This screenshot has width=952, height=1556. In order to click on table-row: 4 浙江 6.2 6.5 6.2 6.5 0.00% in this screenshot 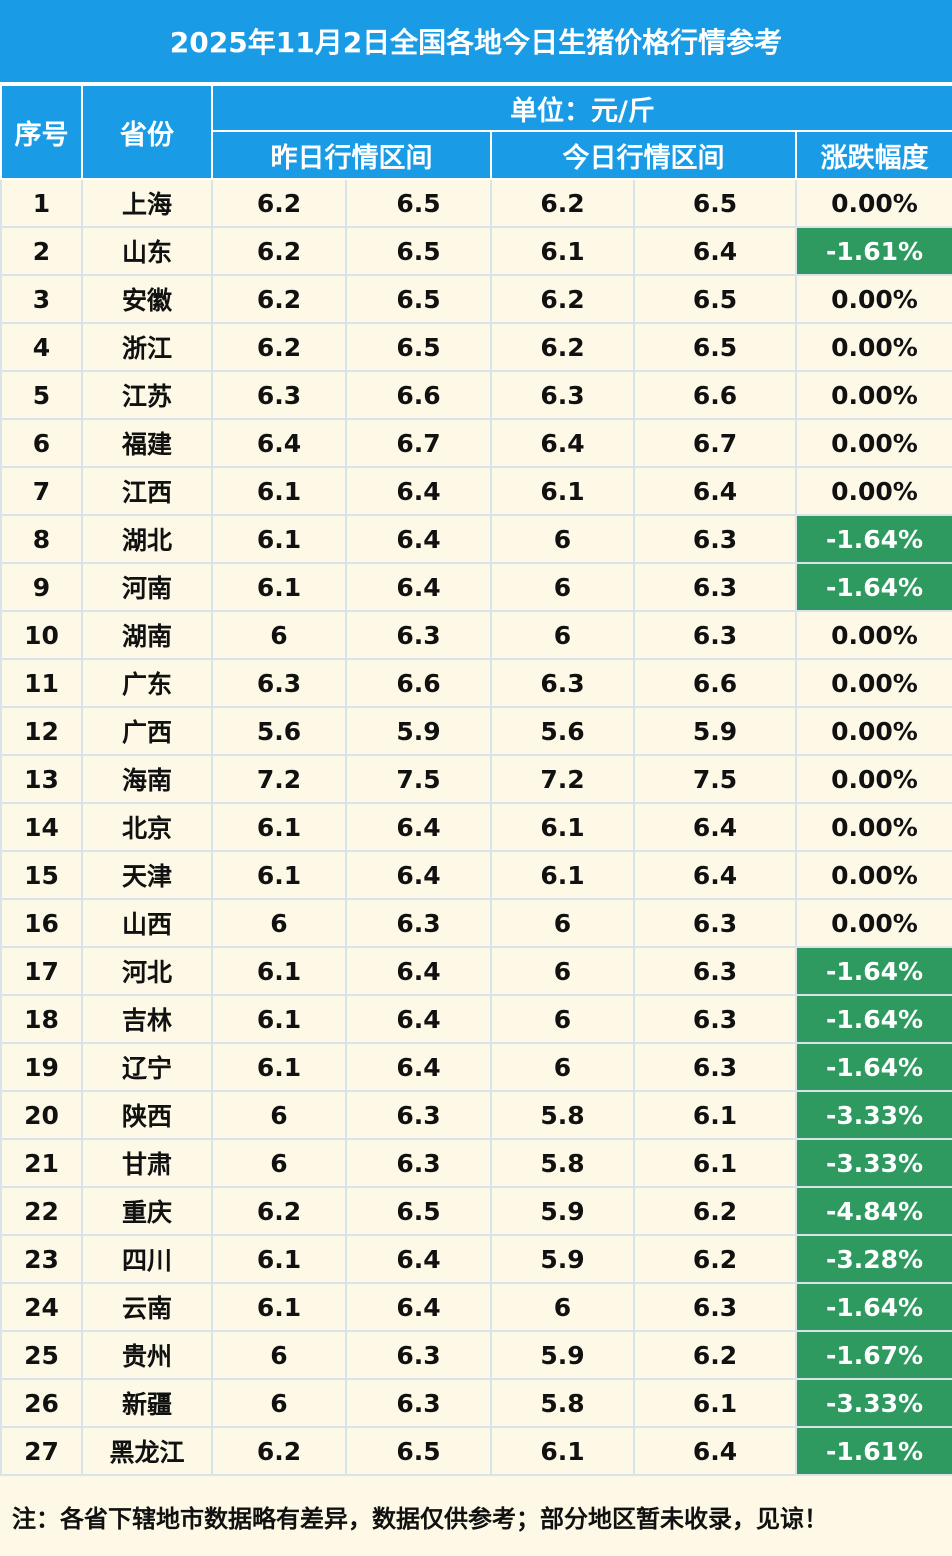, I will do `click(476, 347)`.